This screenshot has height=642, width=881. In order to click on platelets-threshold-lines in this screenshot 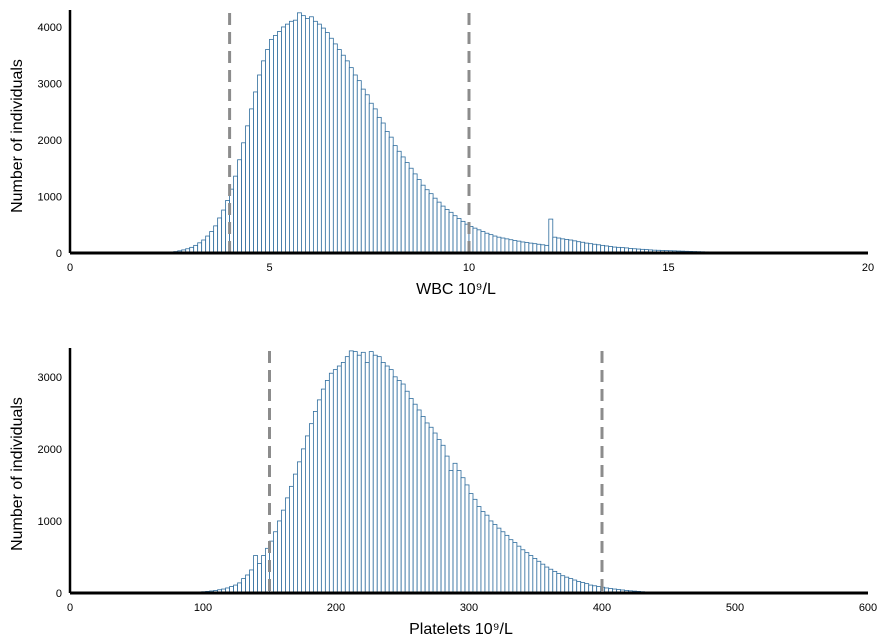, I will do `click(436, 472)`.